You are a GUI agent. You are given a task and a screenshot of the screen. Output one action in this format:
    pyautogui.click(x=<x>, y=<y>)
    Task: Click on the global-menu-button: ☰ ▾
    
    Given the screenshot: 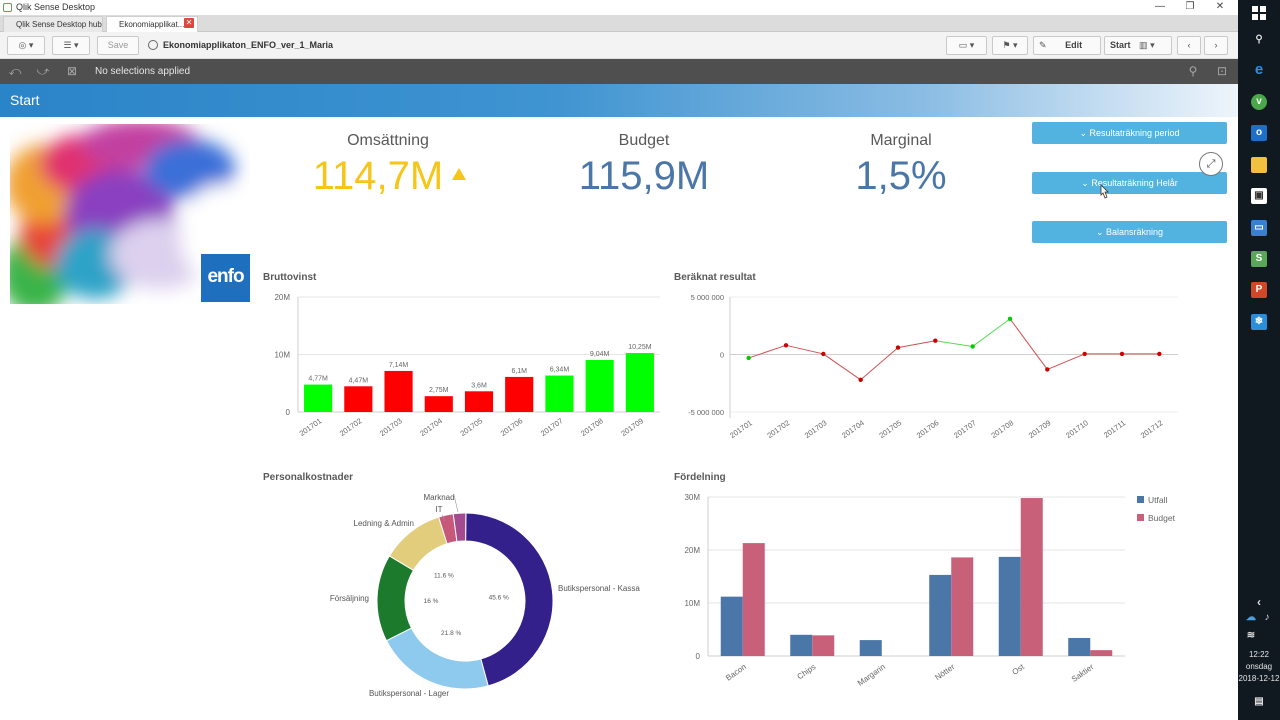 What is the action you would take?
    pyautogui.click(x=71, y=45)
    